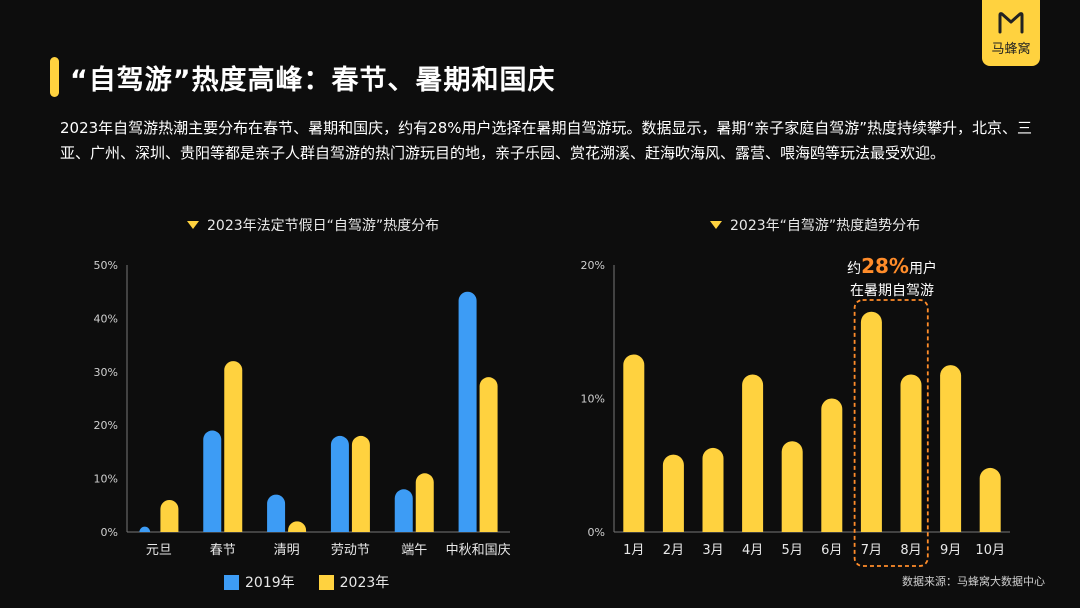 Image resolution: width=1080 pixels, height=608 pixels. I want to click on title-accent-bar, so click(54, 77).